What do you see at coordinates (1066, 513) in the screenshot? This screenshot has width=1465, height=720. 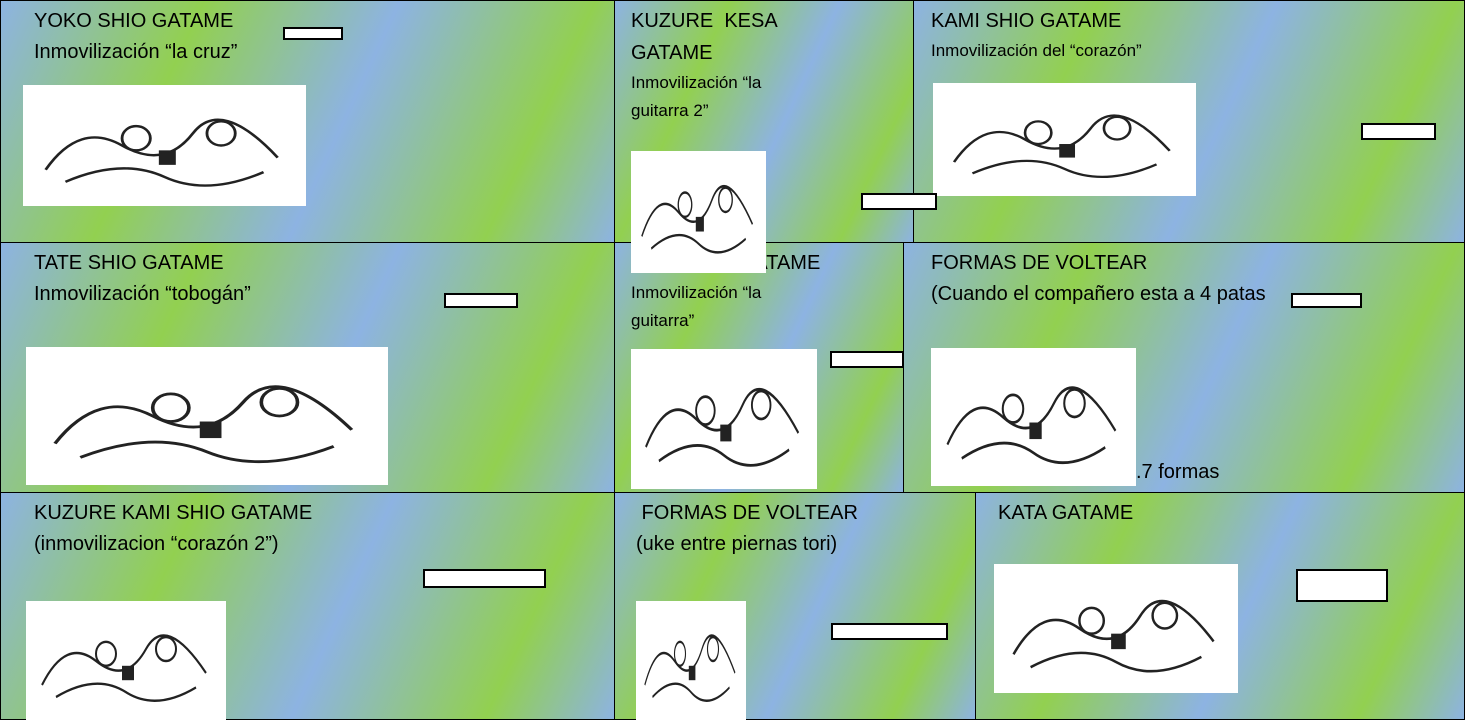 I see `cell-title: KATA GATAME` at bounding box center [1066, 513].